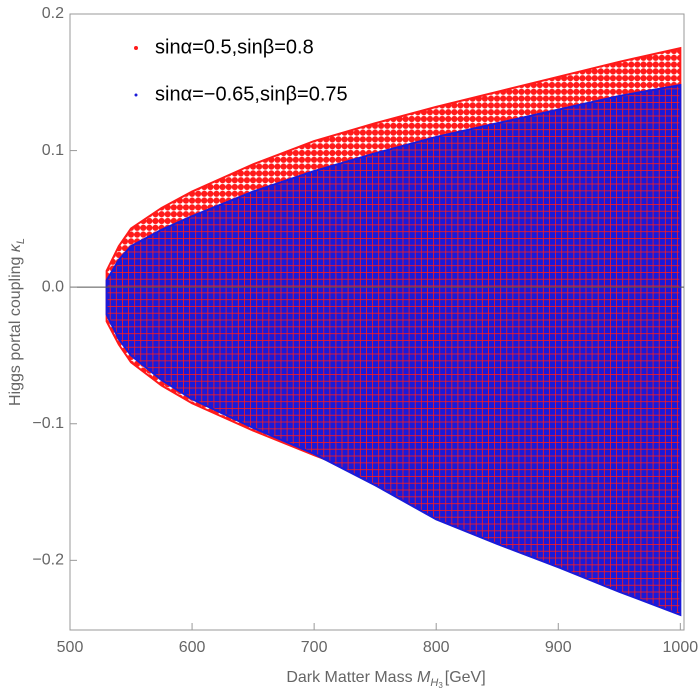 This screenshot has height=698, width=700. I want to click on y-axis-label: Higgs portal coupling κL, so click(17, 322).